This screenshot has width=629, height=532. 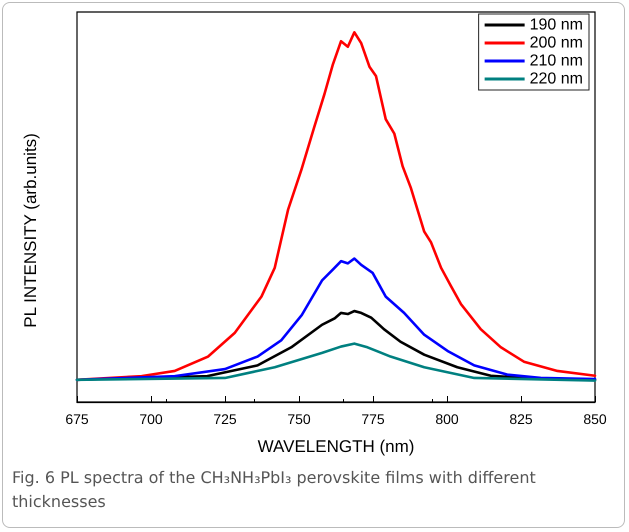 I want to click on legend-label: 200 nm, so click(x=557, y=43).